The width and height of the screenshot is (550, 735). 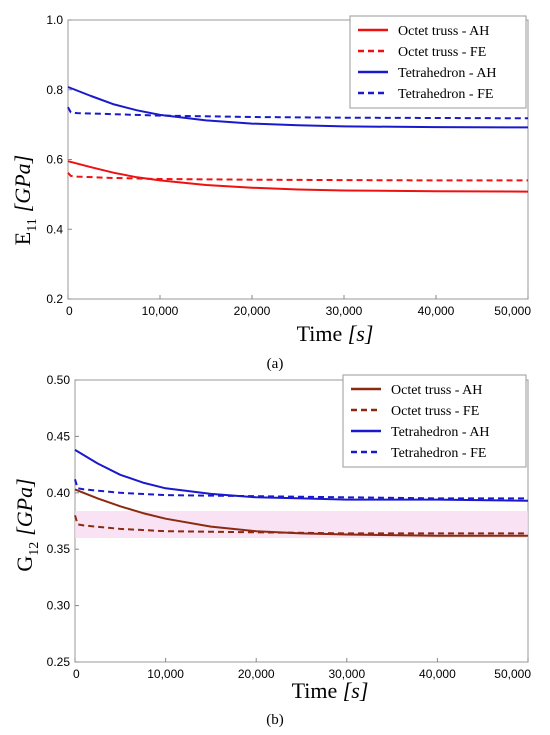 I want to click on y-tick-label: 0.2, so click(x=54, y=299).